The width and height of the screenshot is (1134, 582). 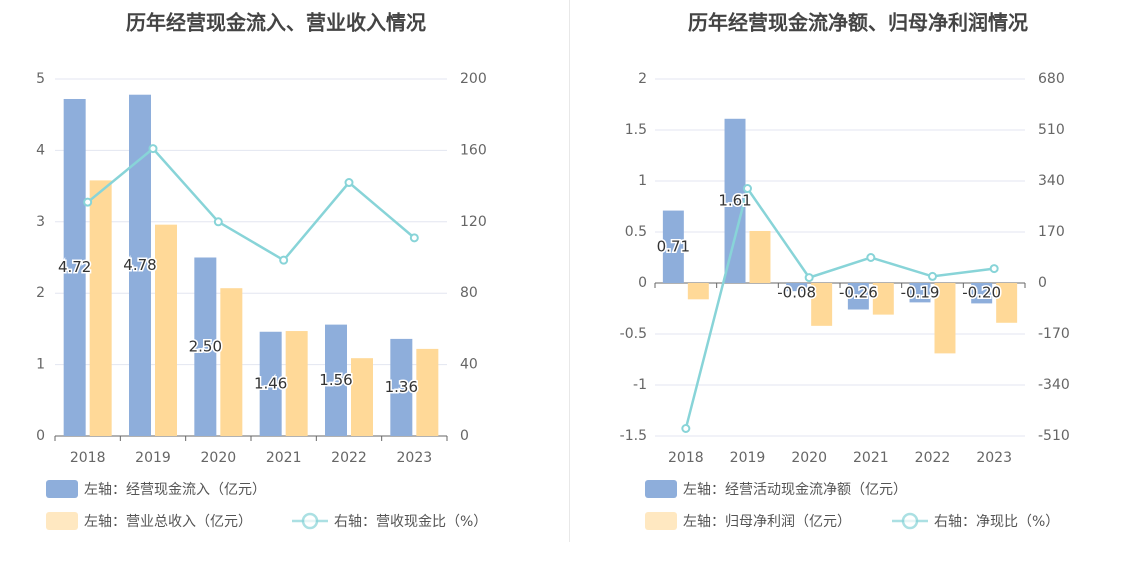 I want to click on bar-data-label: 1.46, so click(x=270, y=383).